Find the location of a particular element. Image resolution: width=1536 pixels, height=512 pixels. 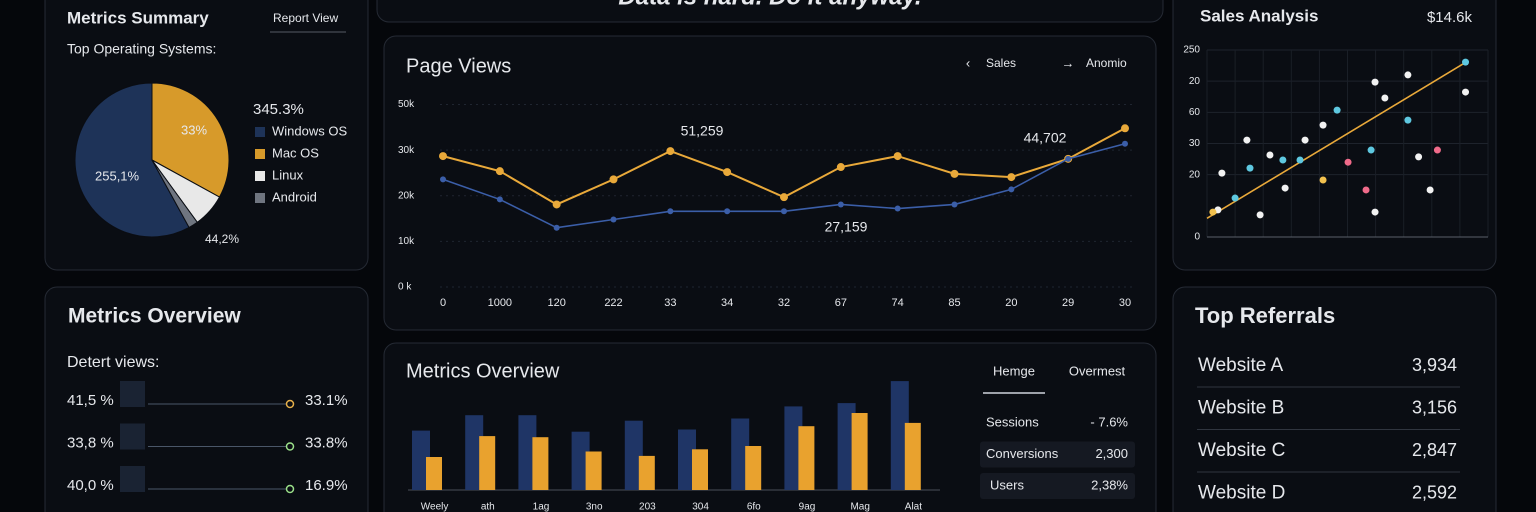

x-tick-label: 32 is located at coordinates (784, 303).